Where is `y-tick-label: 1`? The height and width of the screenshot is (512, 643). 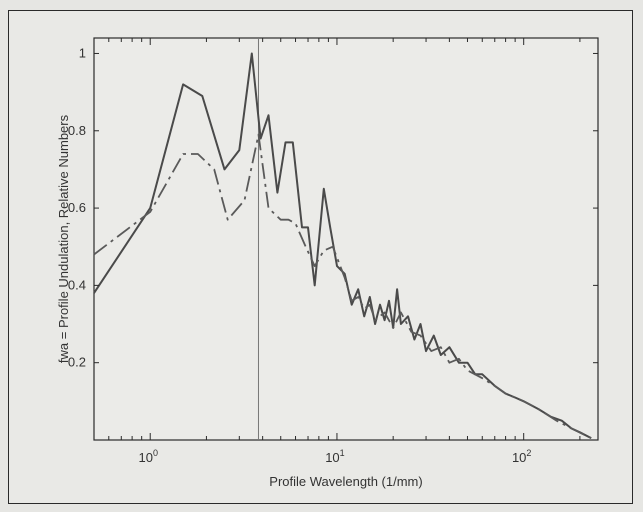
y-tick-label: 1 is located at coordinates (82, 52).